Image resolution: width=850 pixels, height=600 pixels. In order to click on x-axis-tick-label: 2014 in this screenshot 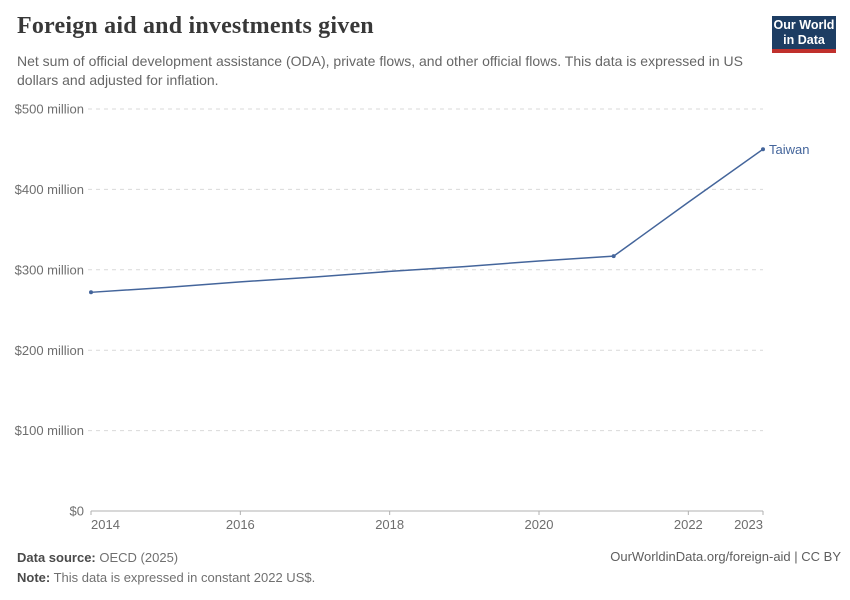, I will do `click(105, 524)`.